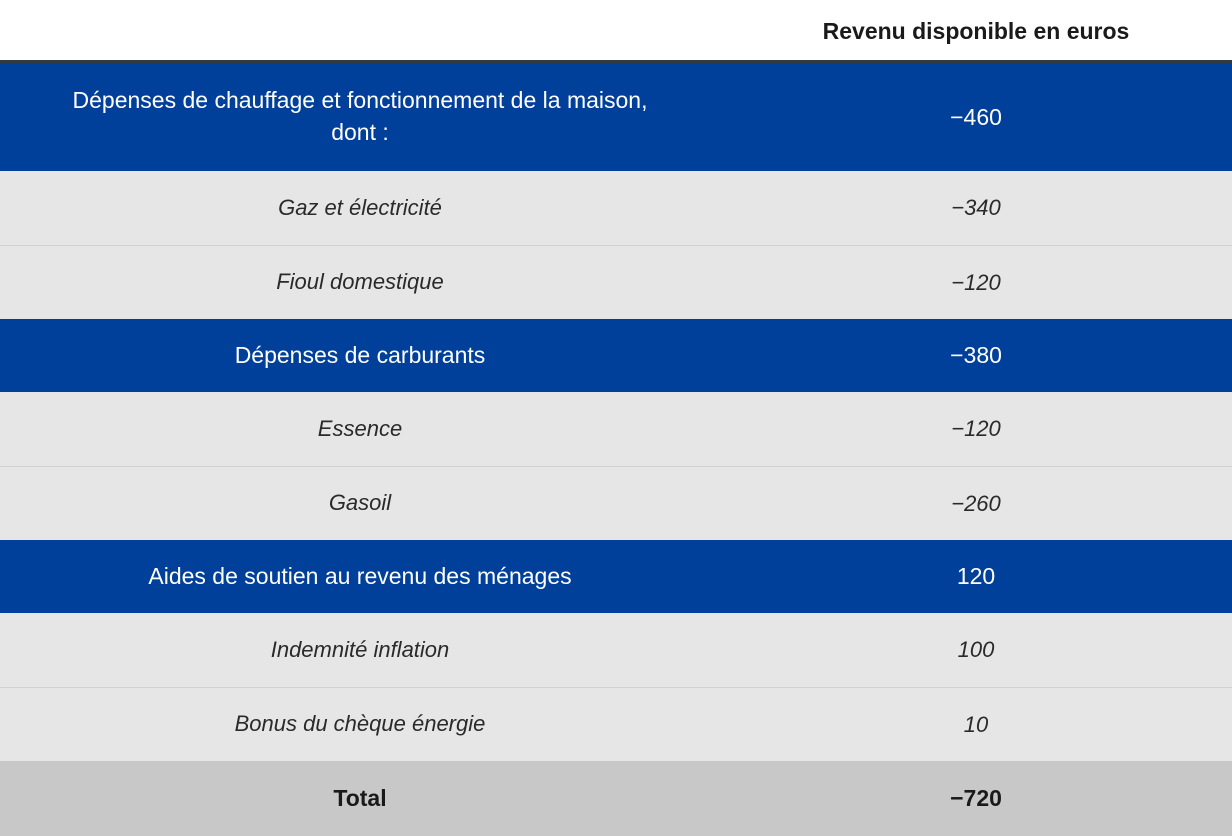 This screenshot has height=836, width=1232. Describe the element at coordinates (976, 207) in the screenshot. I see `row-value: −340` at that location.